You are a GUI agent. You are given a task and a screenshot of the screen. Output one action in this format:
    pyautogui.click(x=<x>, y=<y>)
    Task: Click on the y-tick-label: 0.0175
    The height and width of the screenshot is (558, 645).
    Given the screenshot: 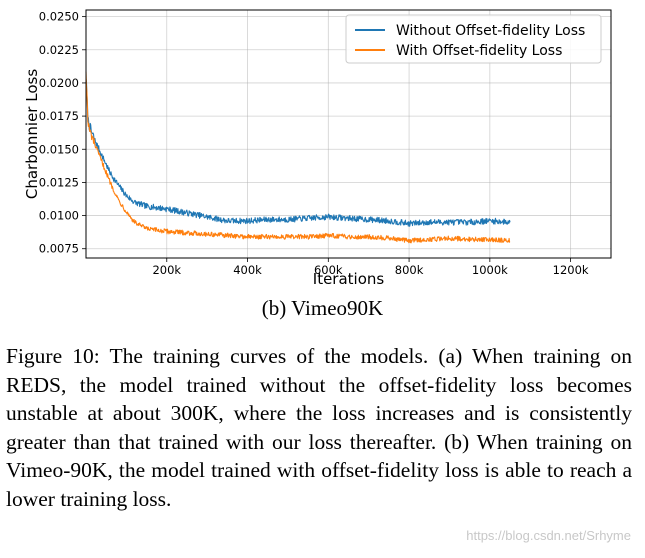 What is the action you would take?
    pyautogui.click(x=59, y=116)
    